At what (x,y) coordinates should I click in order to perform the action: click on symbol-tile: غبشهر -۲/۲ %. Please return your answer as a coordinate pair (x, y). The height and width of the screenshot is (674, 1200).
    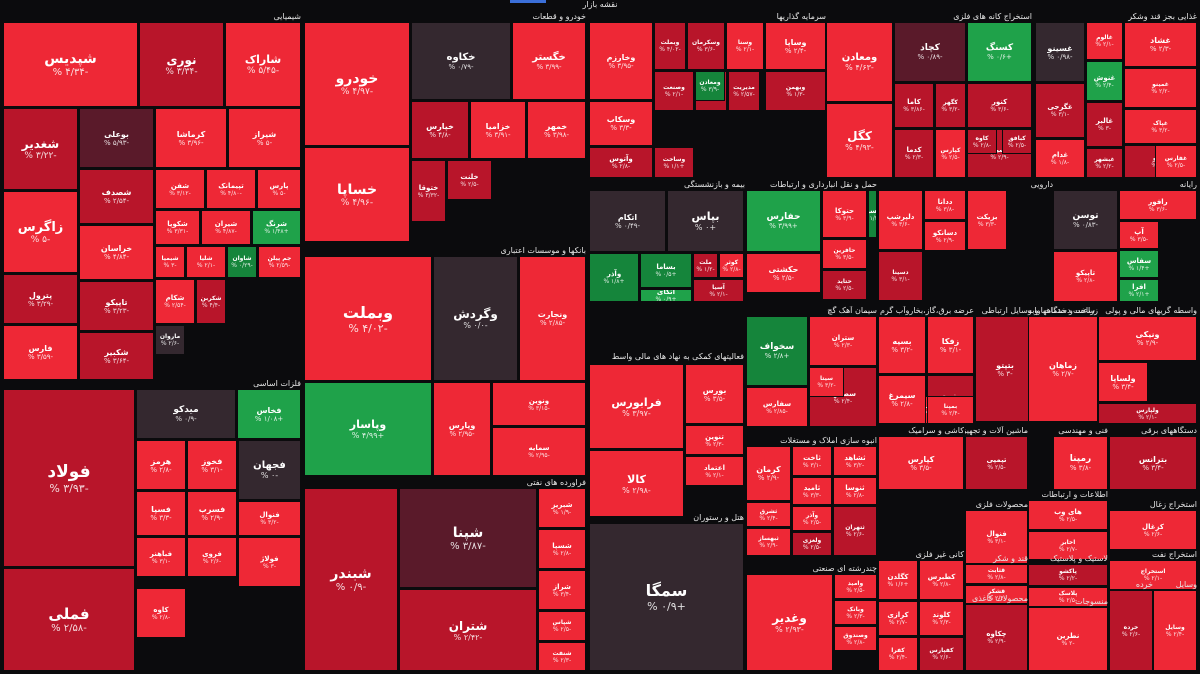
    Looking at the image, I should click on (1104, 163).